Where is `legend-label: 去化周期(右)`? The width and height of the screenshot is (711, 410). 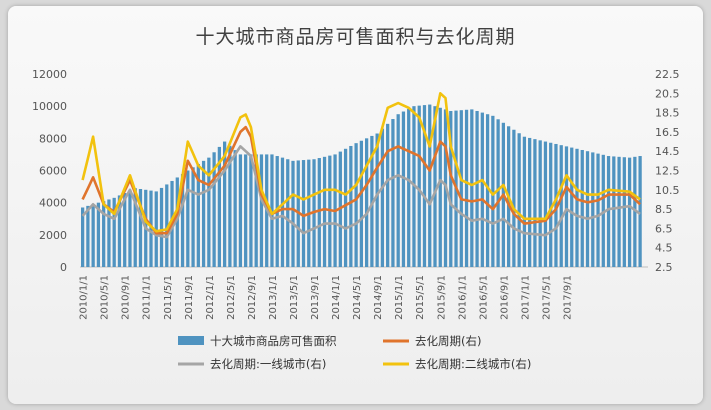 legend-label: 去化周期(右) is located at coordinates (448, 341).